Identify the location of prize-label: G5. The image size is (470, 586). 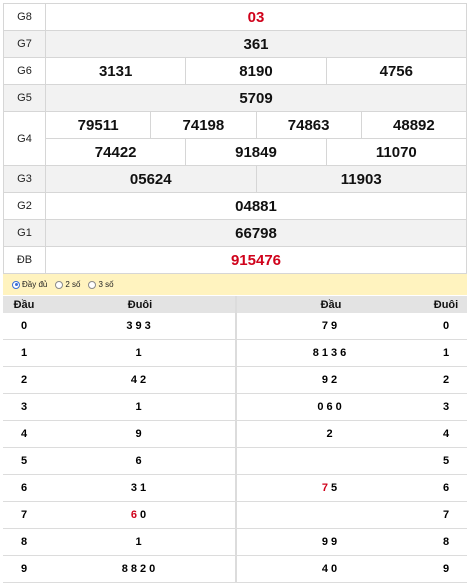
(25, 98).